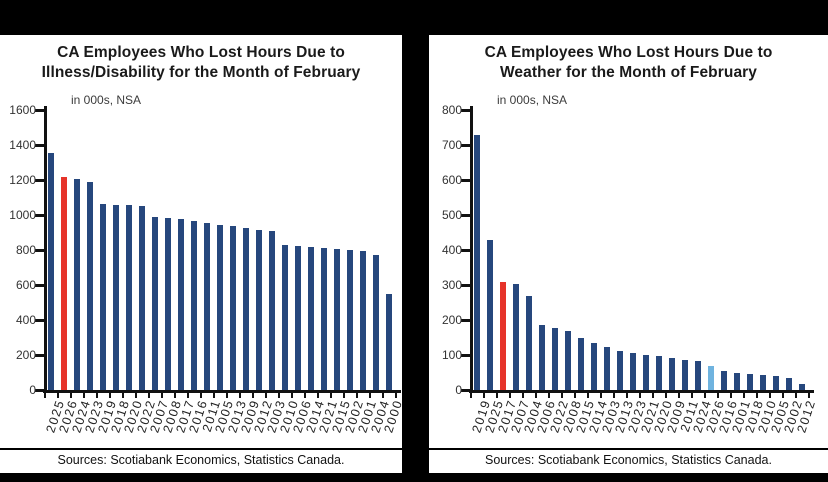 This screenshot has width=828, height=482. I want to click on y-tick-label: 700, so click(451, 144).